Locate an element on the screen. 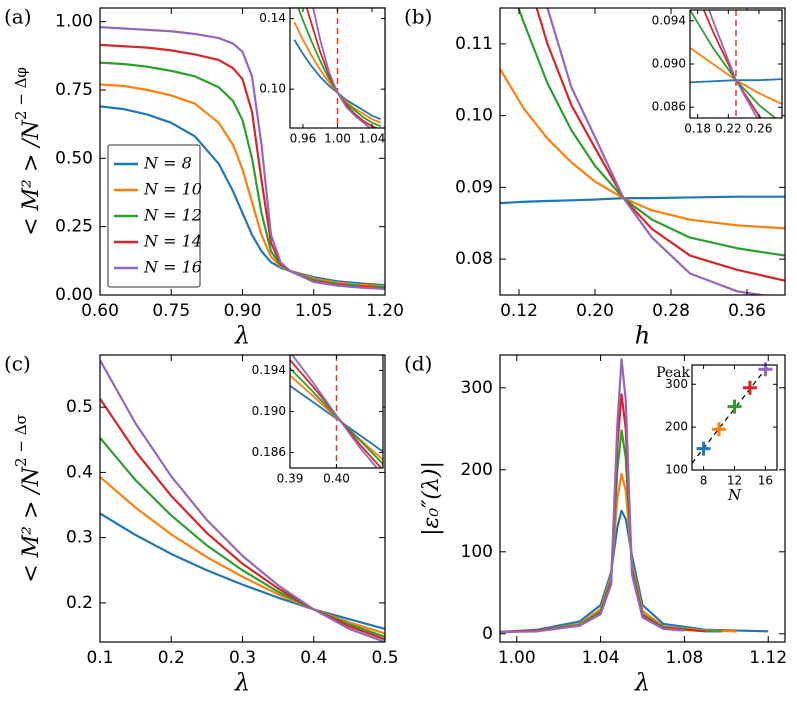  y-axis-label-exponent: 2 − Δσ is located at coordinates (21, 440).